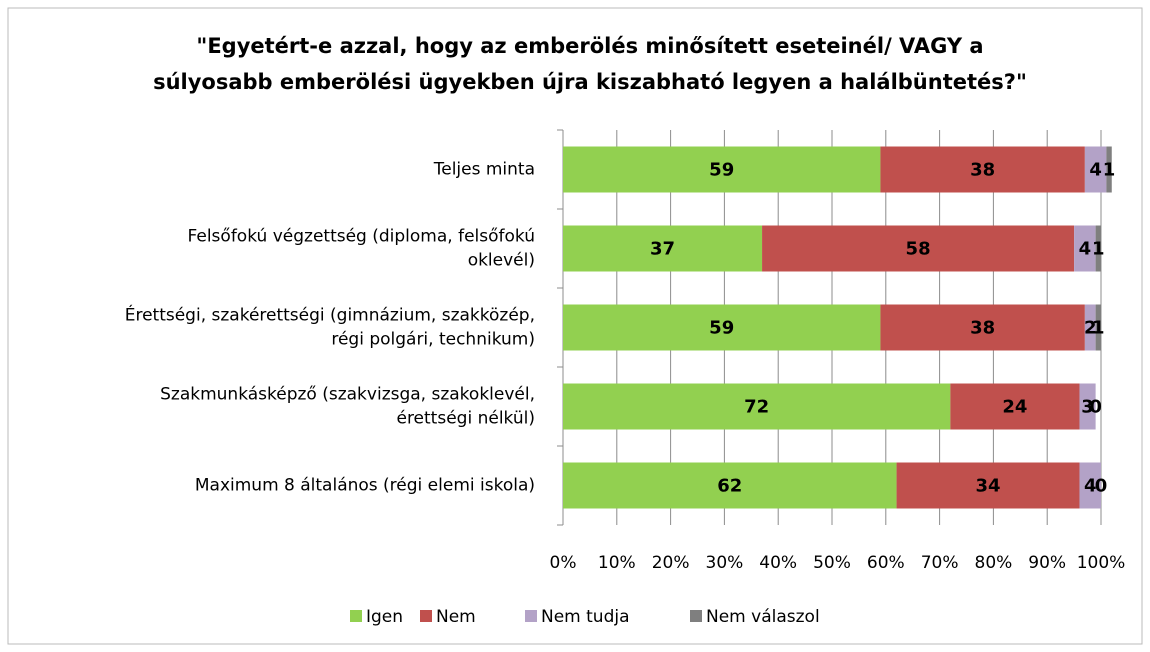 This screenshot has width=1150, height=652. I want to click on data-label: 24, so click(1014, 407).